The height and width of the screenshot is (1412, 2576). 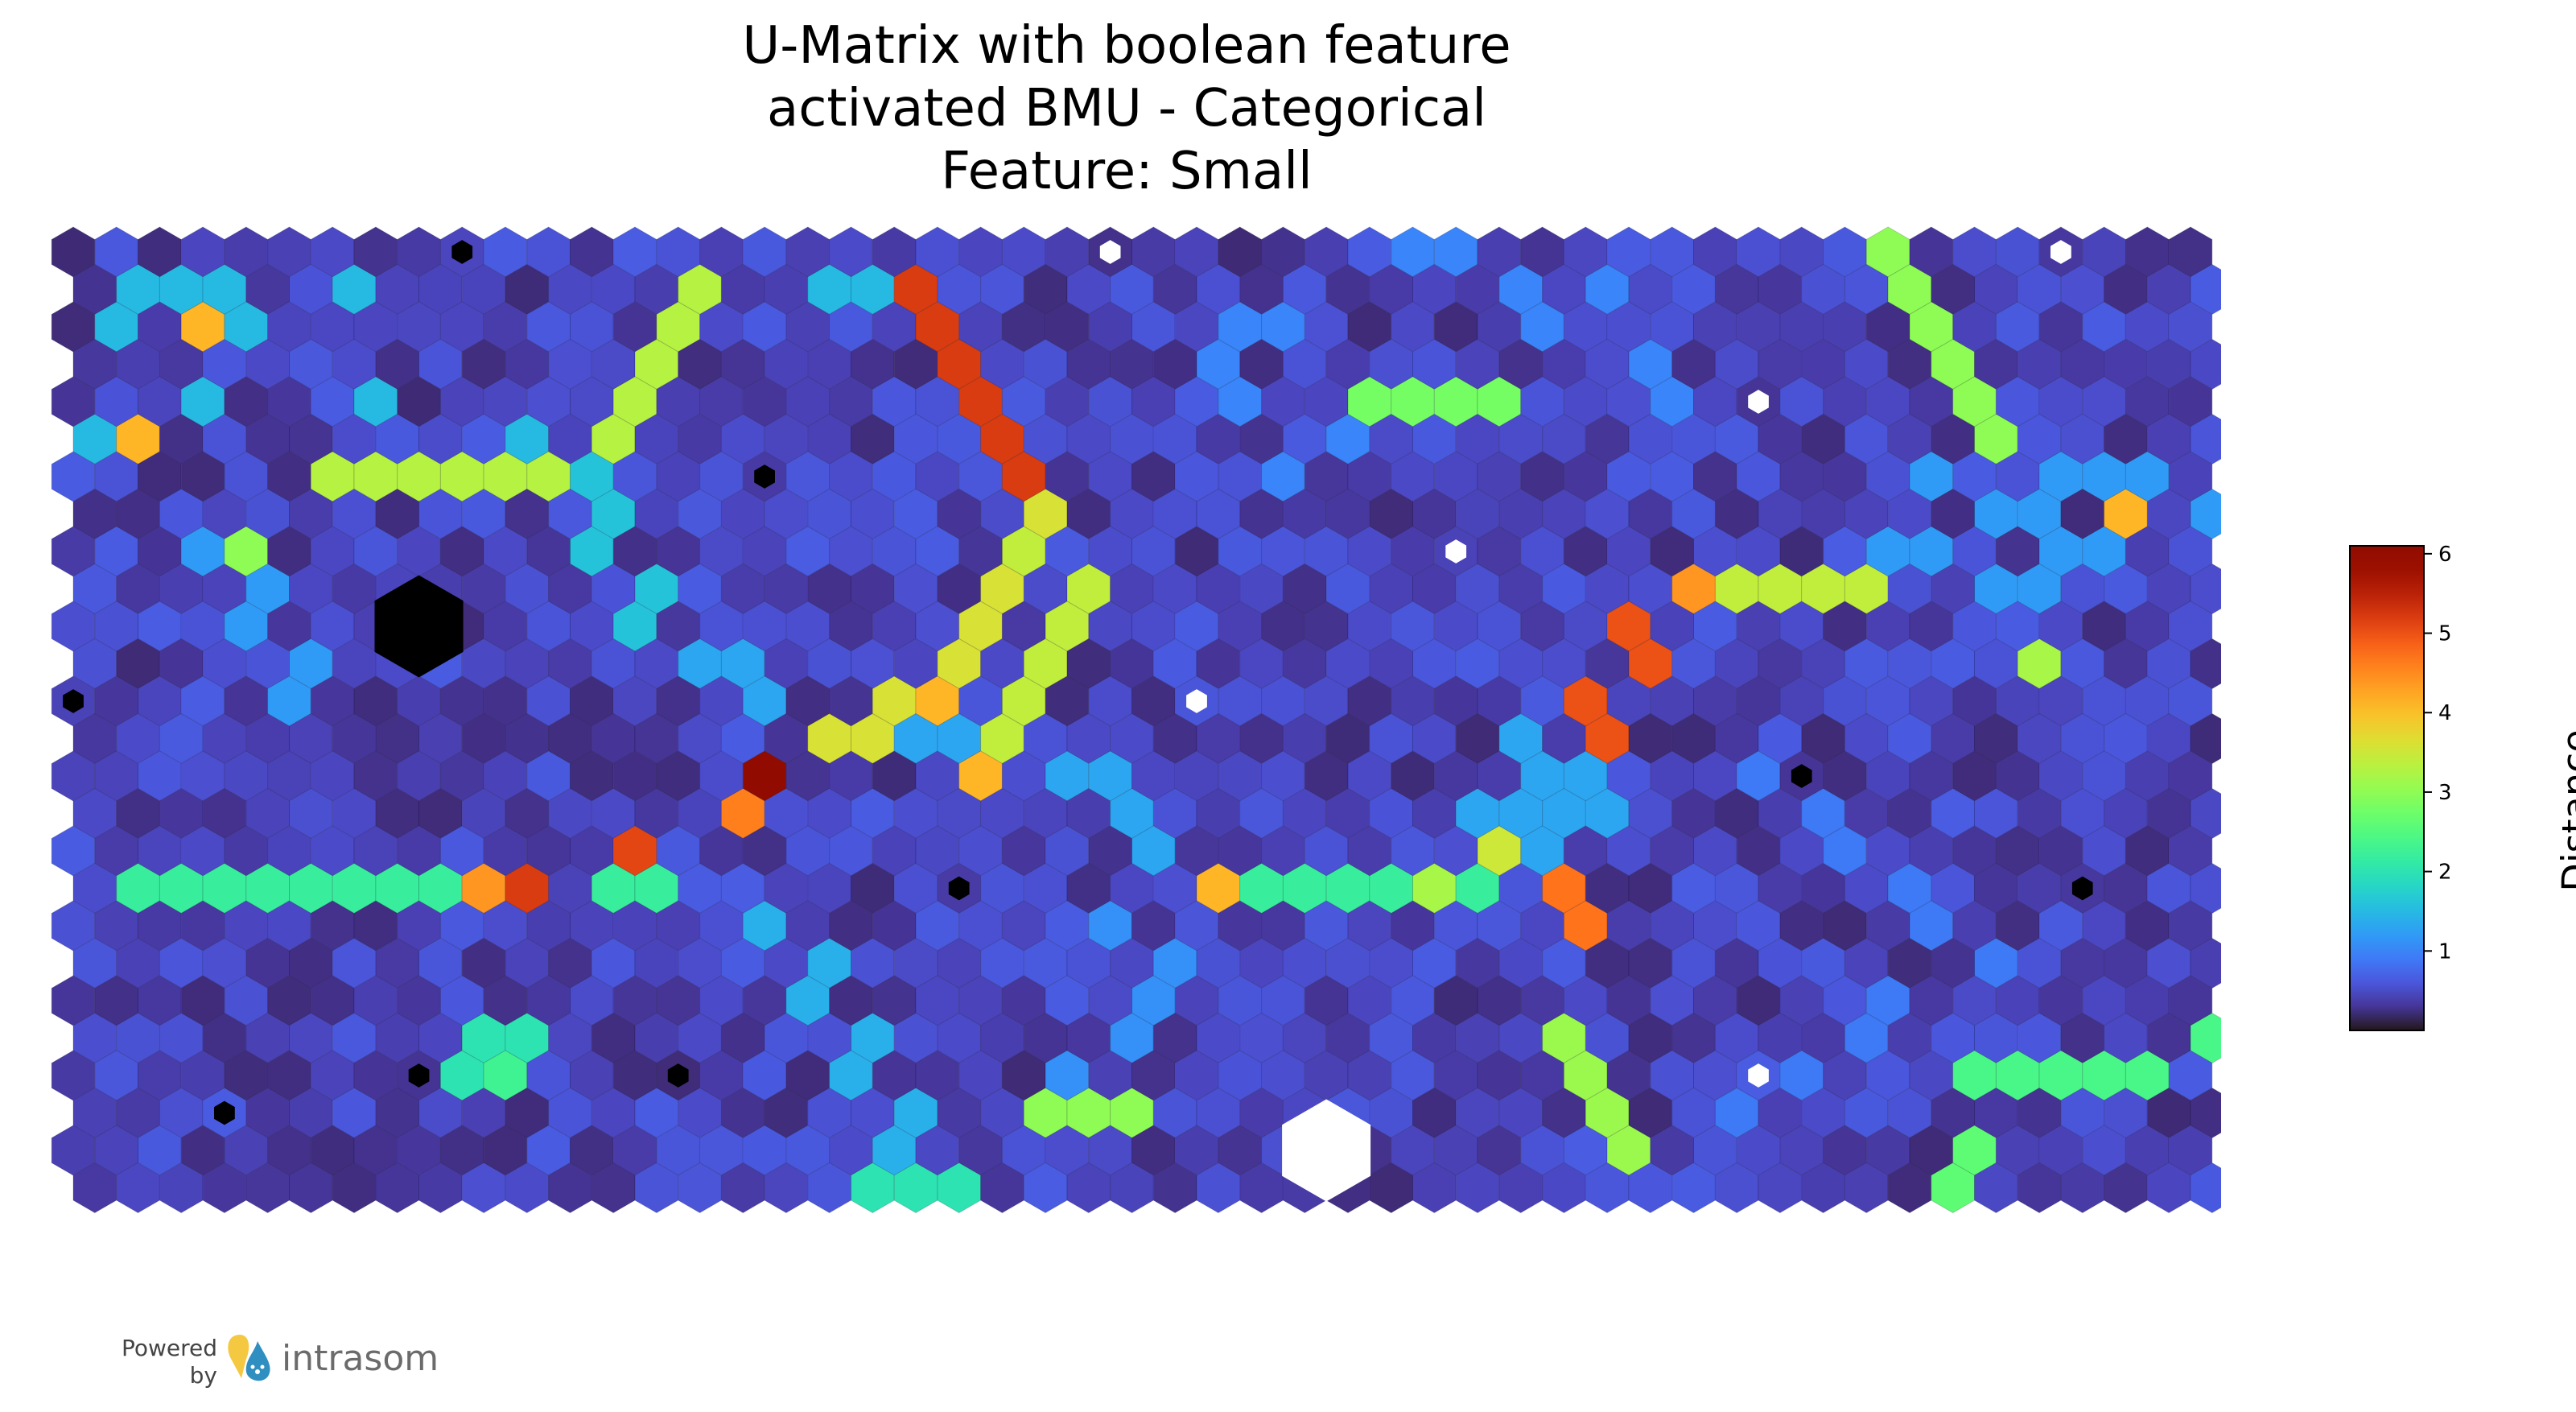 What do you see at coordinates (2445, 793) in the screenshot?
I see `colorbar-tick-label: 3` at bounding box center [2445, 793].